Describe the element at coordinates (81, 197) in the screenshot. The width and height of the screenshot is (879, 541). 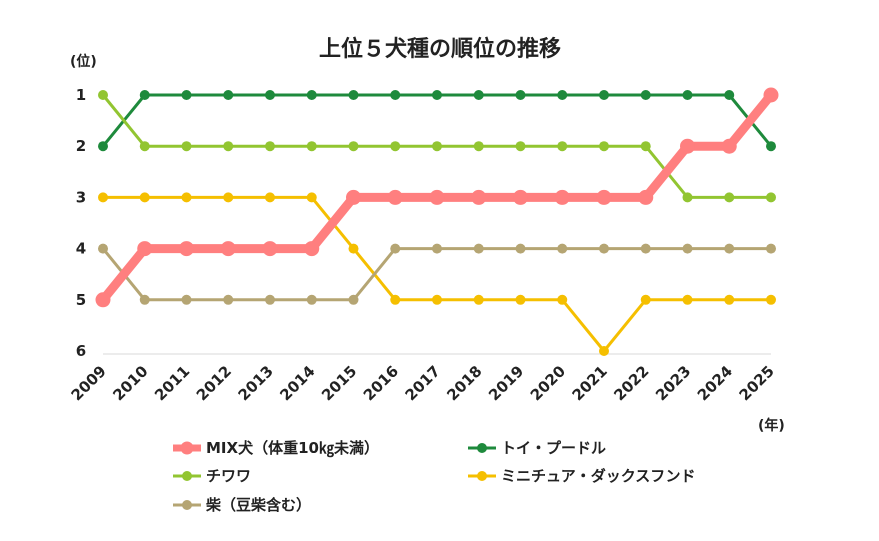
I see `y-tick-label: 3` at that location.